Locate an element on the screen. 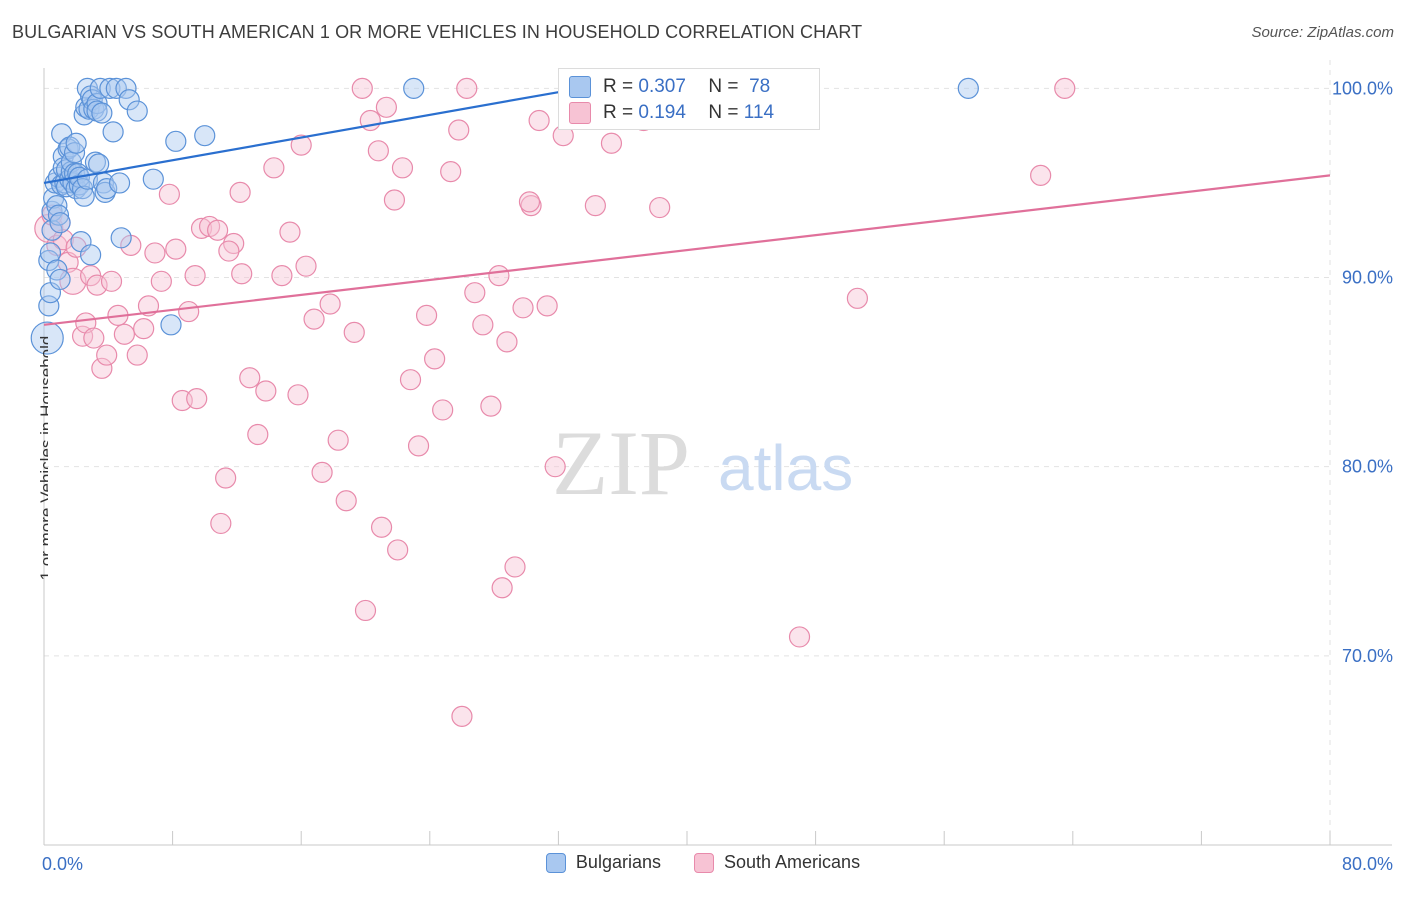 The width and height of the screenshot is (1406, 897). stats-row-bulgarians: R = 0.307 N = 78 is located at coordinates (669, 87).